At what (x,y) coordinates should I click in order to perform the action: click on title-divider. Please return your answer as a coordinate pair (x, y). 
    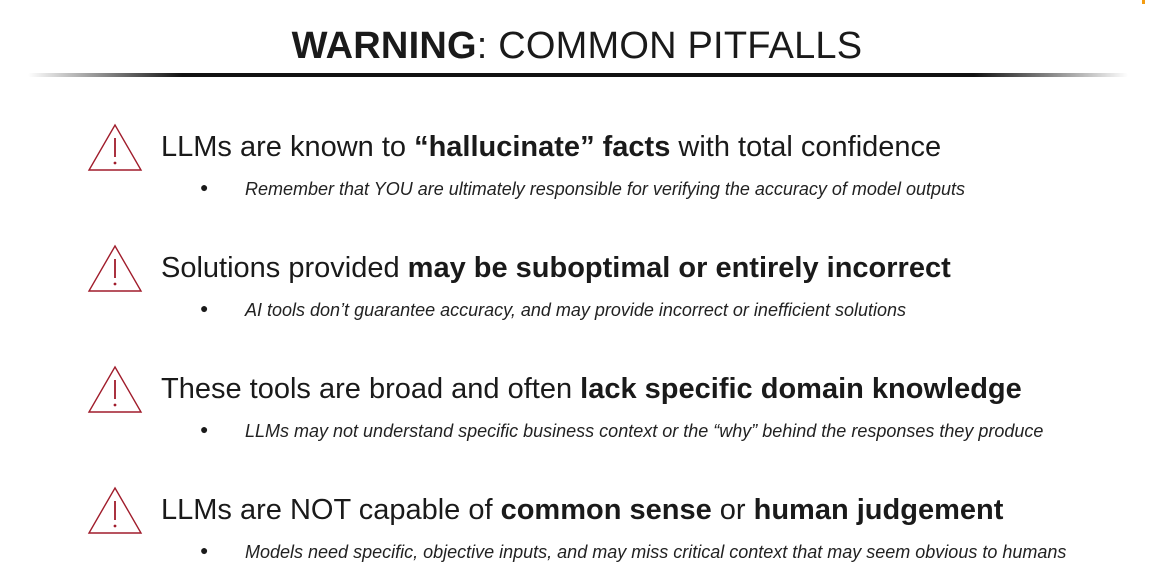
    Looking at the image, I should click on (578, 75).